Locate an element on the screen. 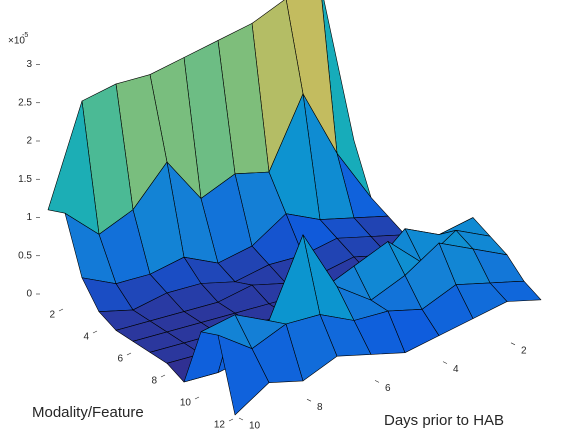 This screenshot has width=576, height=437. z-tick-label: 1.5 is located at coordinates (25, 179).